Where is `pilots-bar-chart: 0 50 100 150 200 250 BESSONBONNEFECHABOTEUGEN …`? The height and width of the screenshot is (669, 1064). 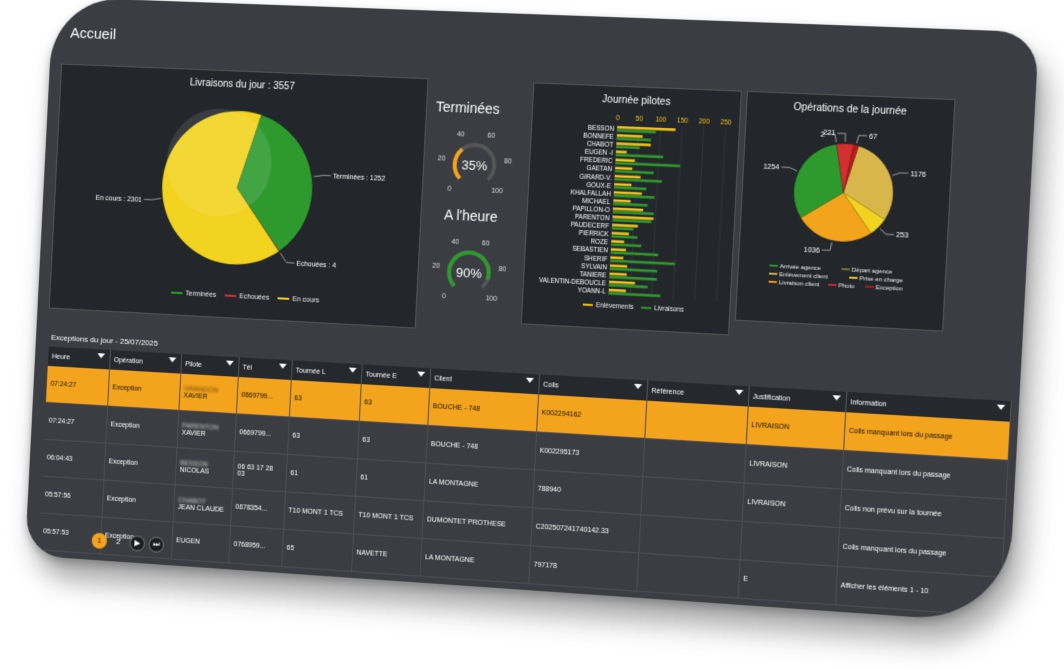
pilots-bar-chart: 0 50 100 150 200 250 BESSONBONNEFECHABOTEUGEN … is located at coordinates (635, 214).